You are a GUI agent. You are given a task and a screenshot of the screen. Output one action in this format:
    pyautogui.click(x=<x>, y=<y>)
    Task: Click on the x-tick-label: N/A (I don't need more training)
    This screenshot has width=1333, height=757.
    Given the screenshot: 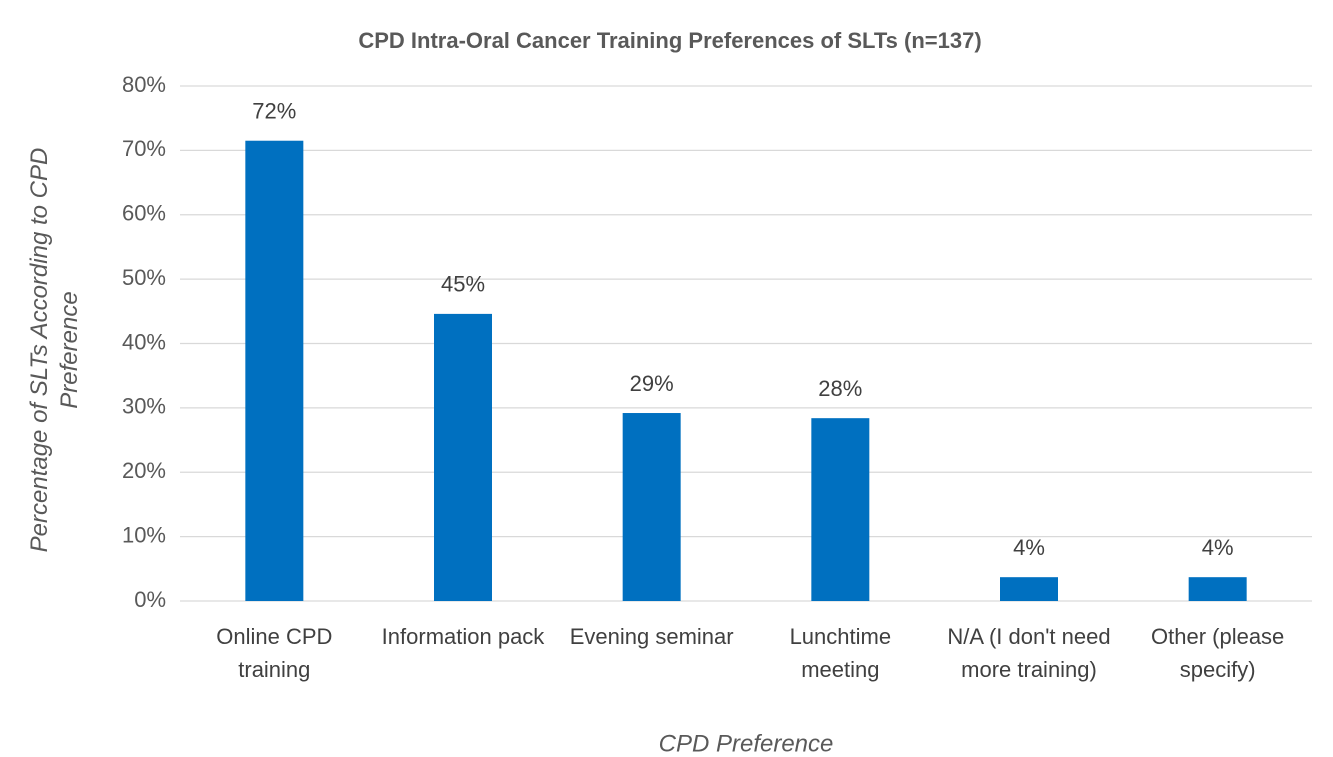 What is the action you would take?
    pyautogui.click(x=1029, y=653)
    